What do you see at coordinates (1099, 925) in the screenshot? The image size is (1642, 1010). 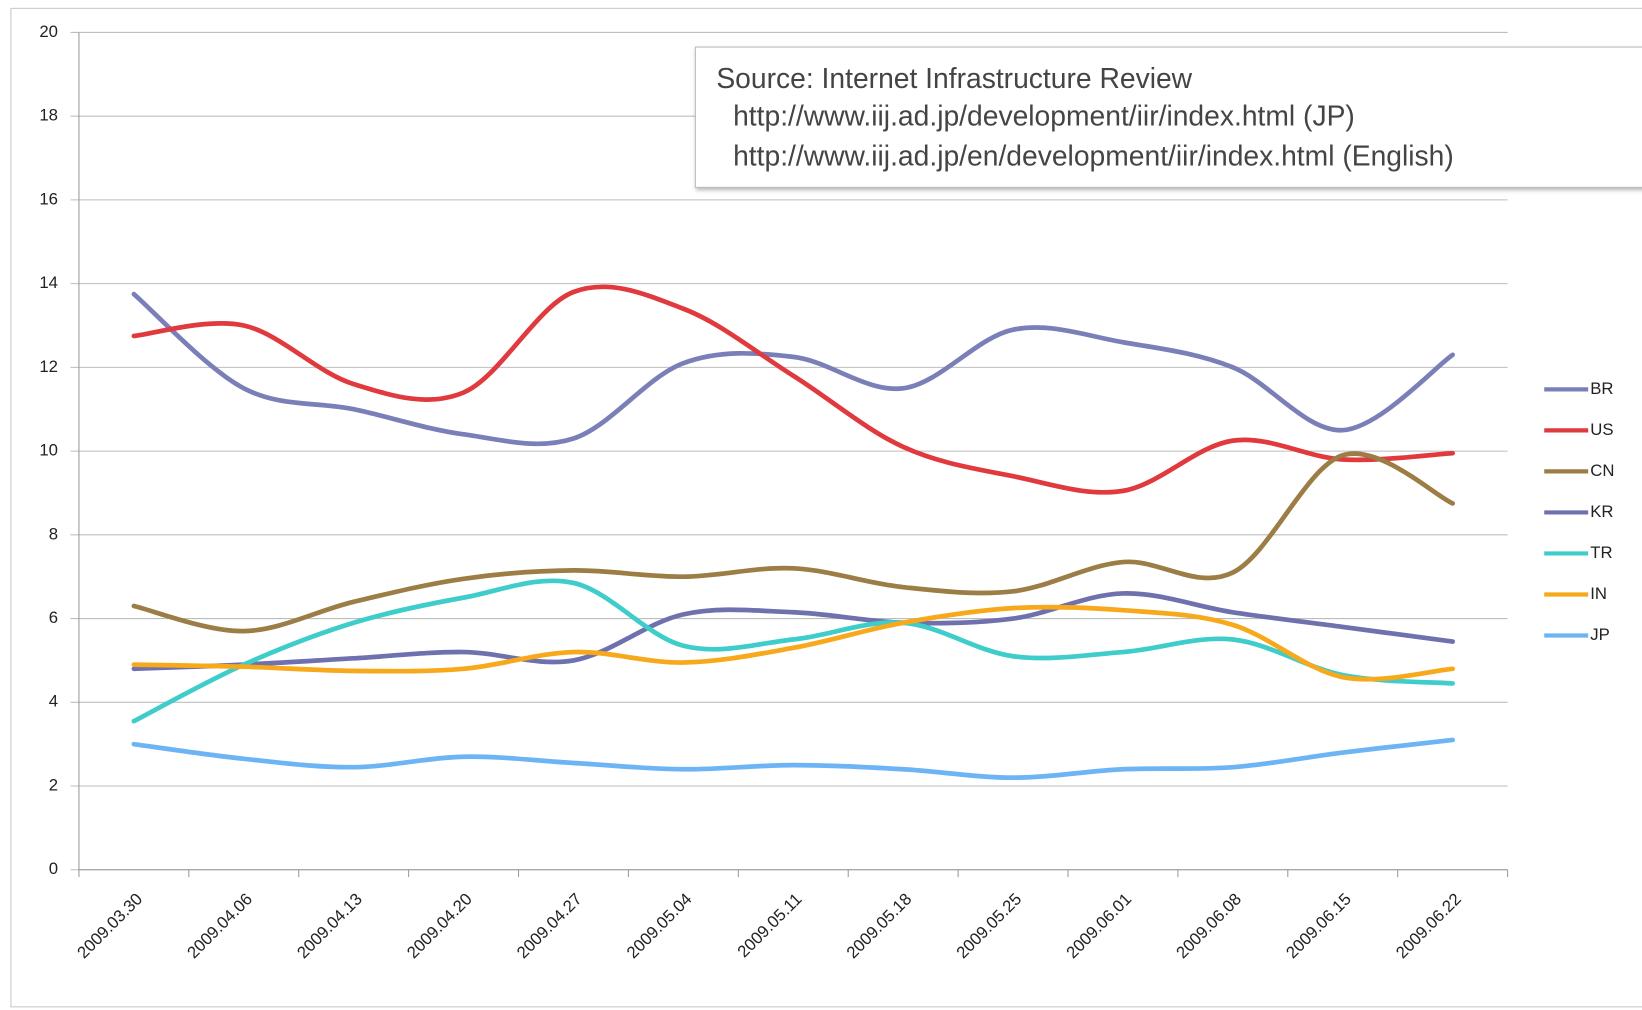 I see `x-tick-label: 2009.06.01` at bounding box center [1099, 925].